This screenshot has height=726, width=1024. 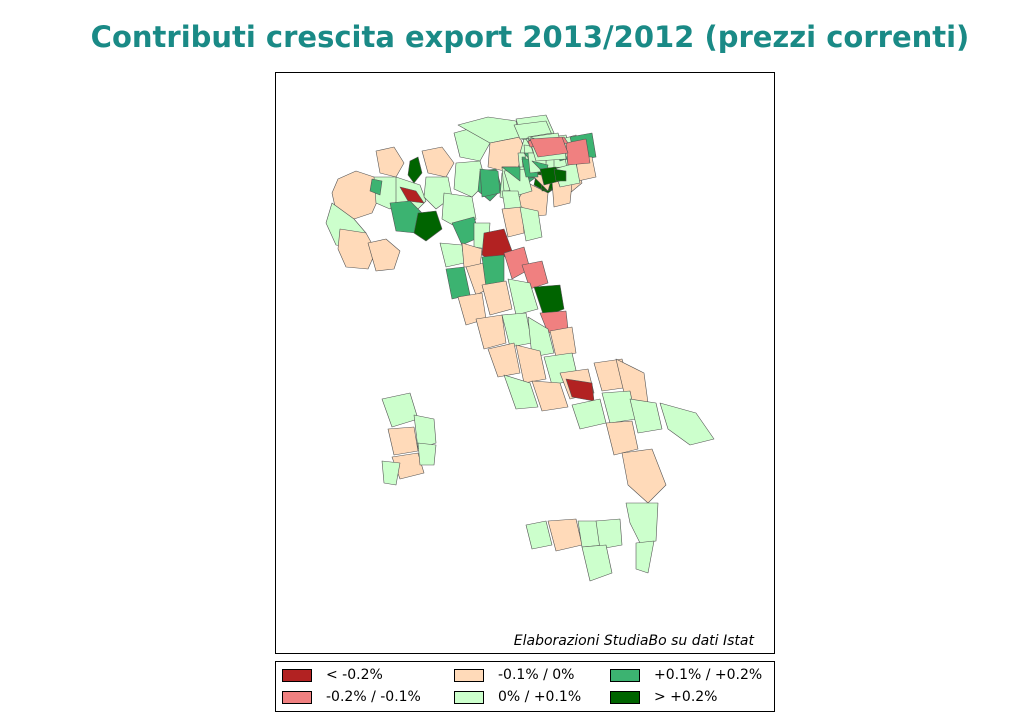 I want to click on legend-item: > +0.2%, so click(x=663, y=697).